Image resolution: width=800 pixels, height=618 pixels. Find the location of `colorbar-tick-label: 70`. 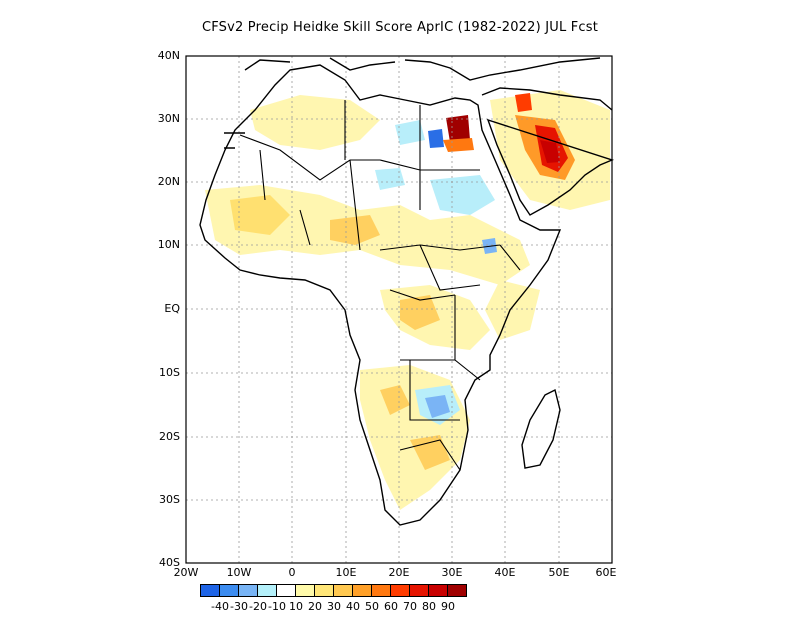

colorbar-tick-label: 70 is located at coordinates (410, 606).